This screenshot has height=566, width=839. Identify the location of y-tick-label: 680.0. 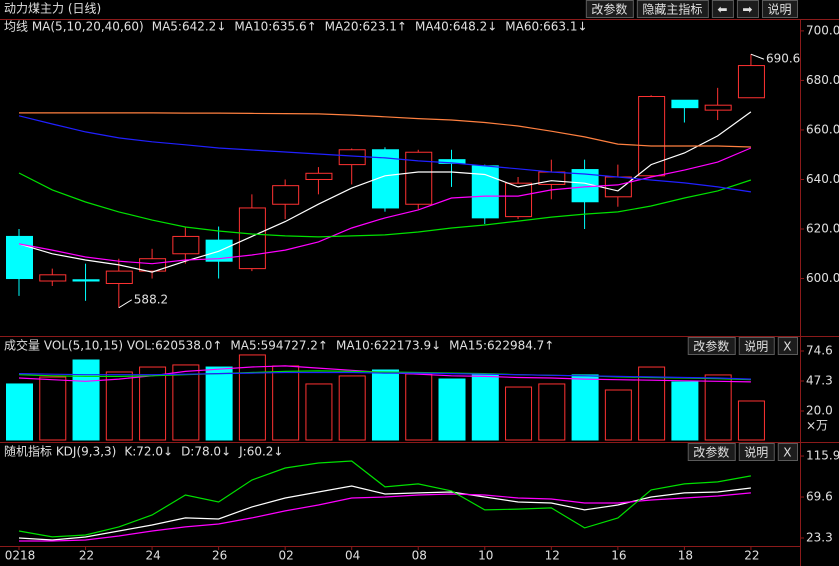
(822, 80).